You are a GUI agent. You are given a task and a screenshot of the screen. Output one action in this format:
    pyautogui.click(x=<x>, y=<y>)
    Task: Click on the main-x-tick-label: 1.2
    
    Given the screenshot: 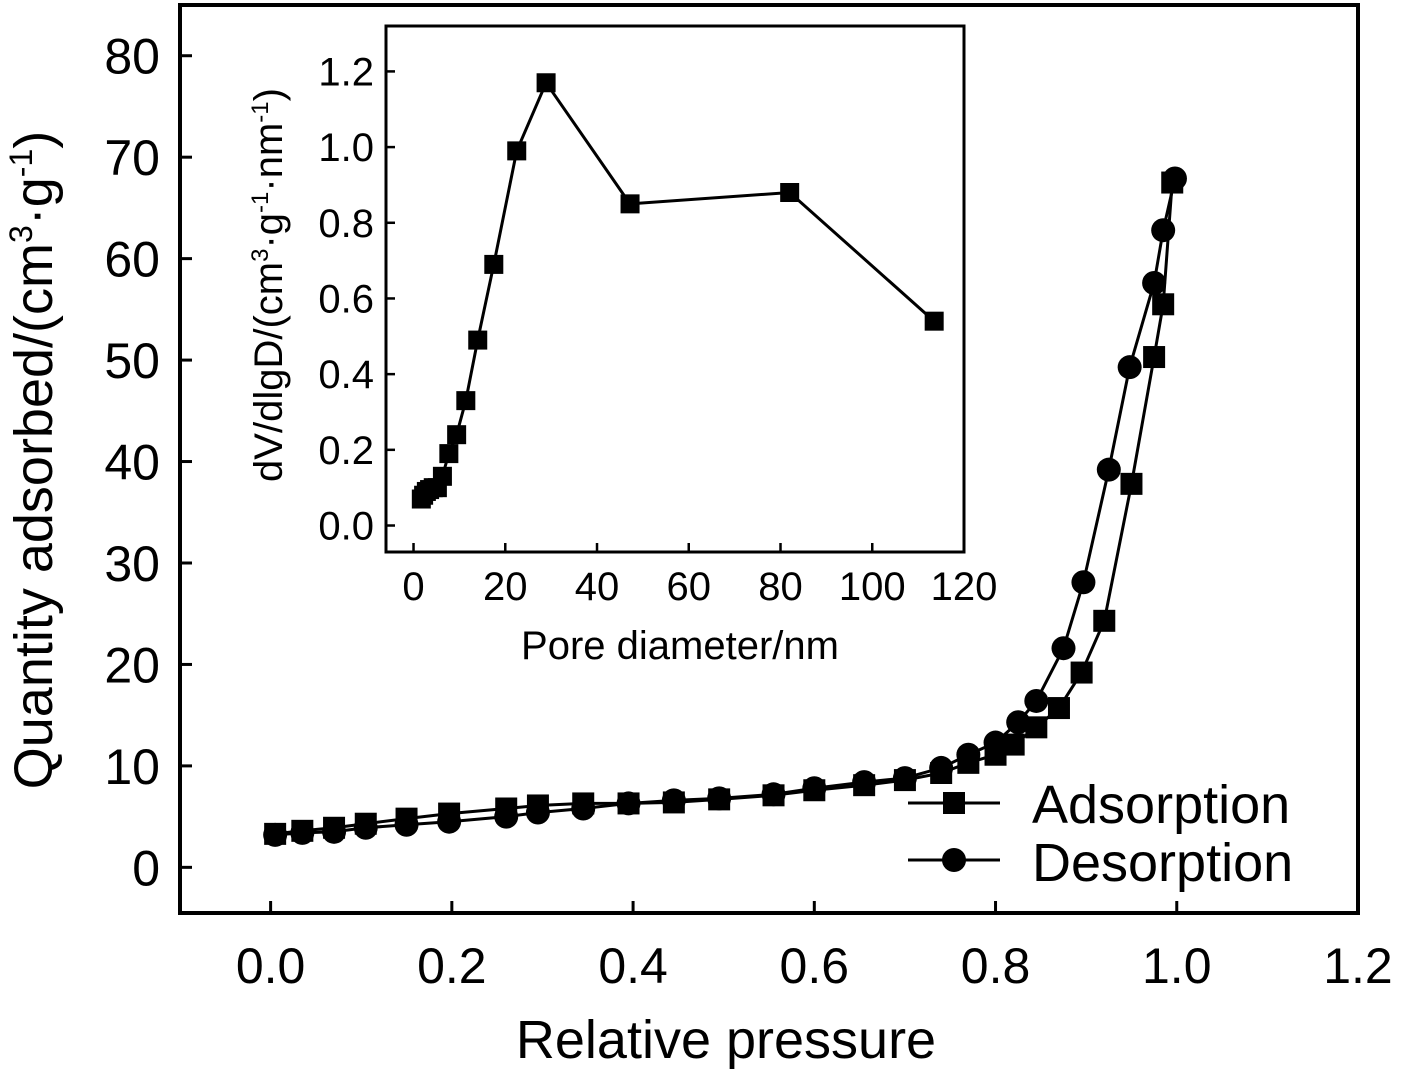 What is the action you would take?
    pyautogui.click(x=1358, y=966)
    